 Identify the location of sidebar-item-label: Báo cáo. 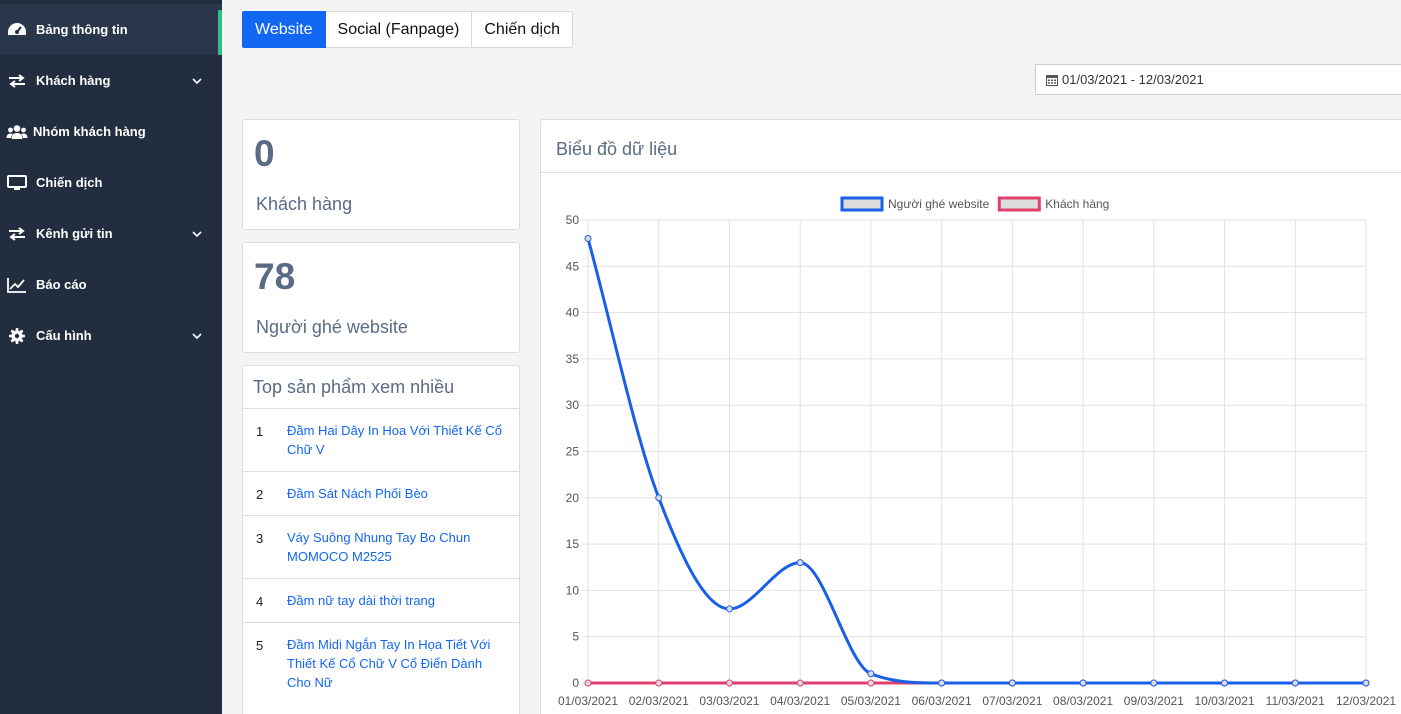
(61, 284).